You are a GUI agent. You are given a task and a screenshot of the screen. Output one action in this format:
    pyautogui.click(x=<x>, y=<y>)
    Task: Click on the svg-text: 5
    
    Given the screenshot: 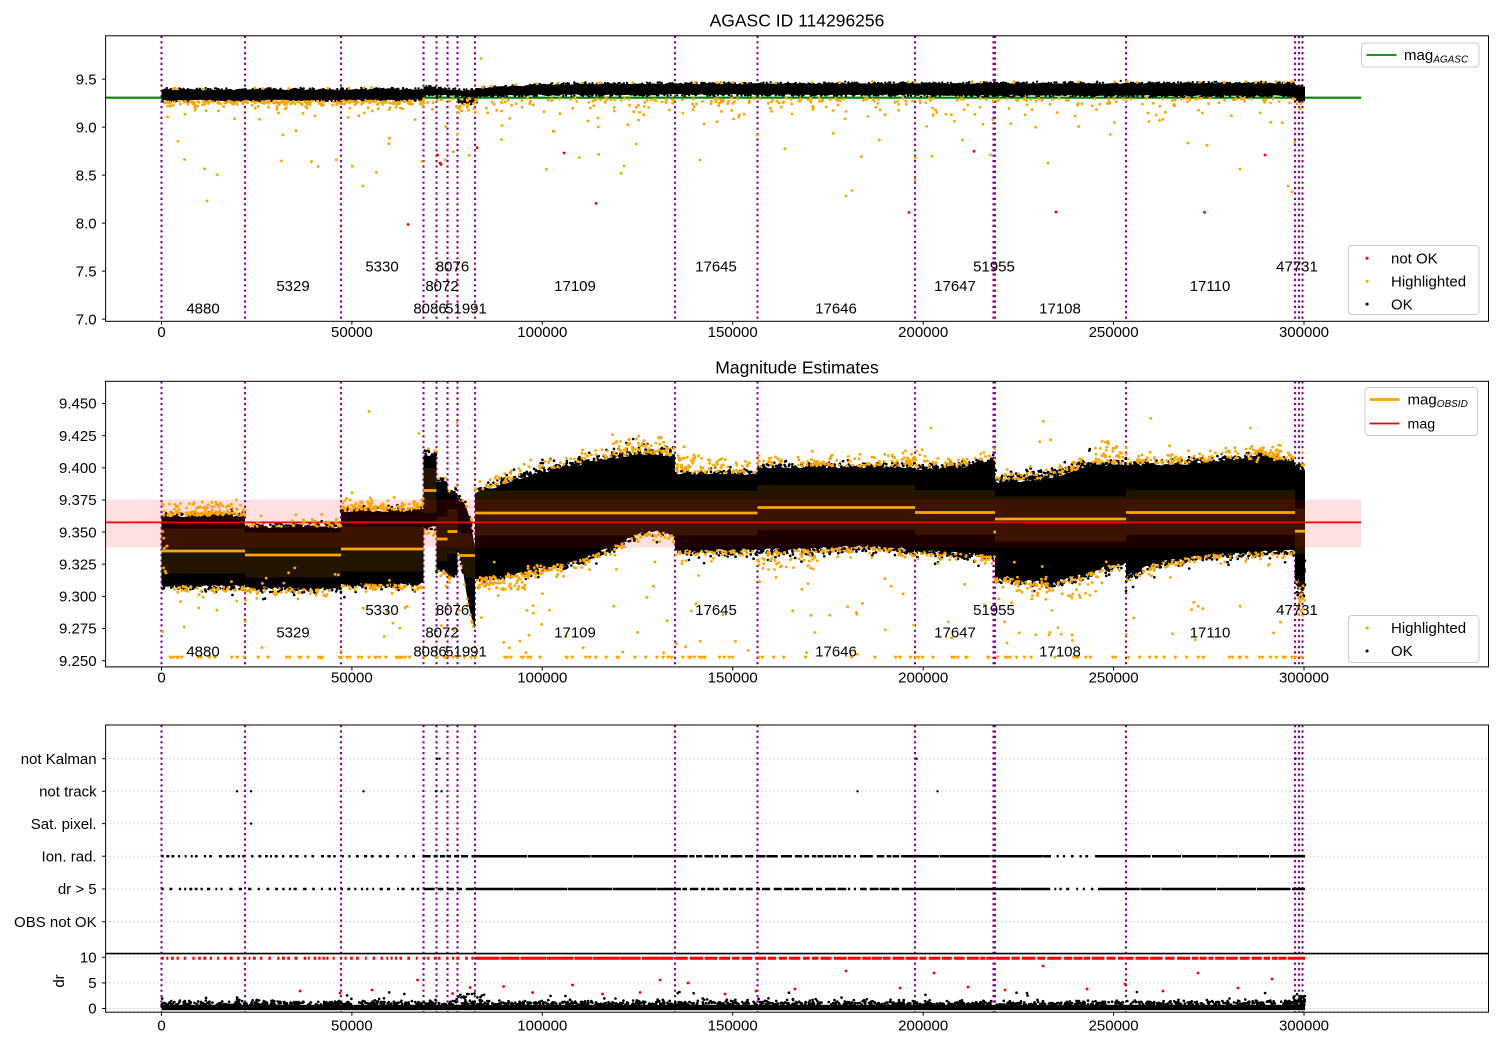 What is the action you would take?
    pyautogui.click(x=92, y=983)
    